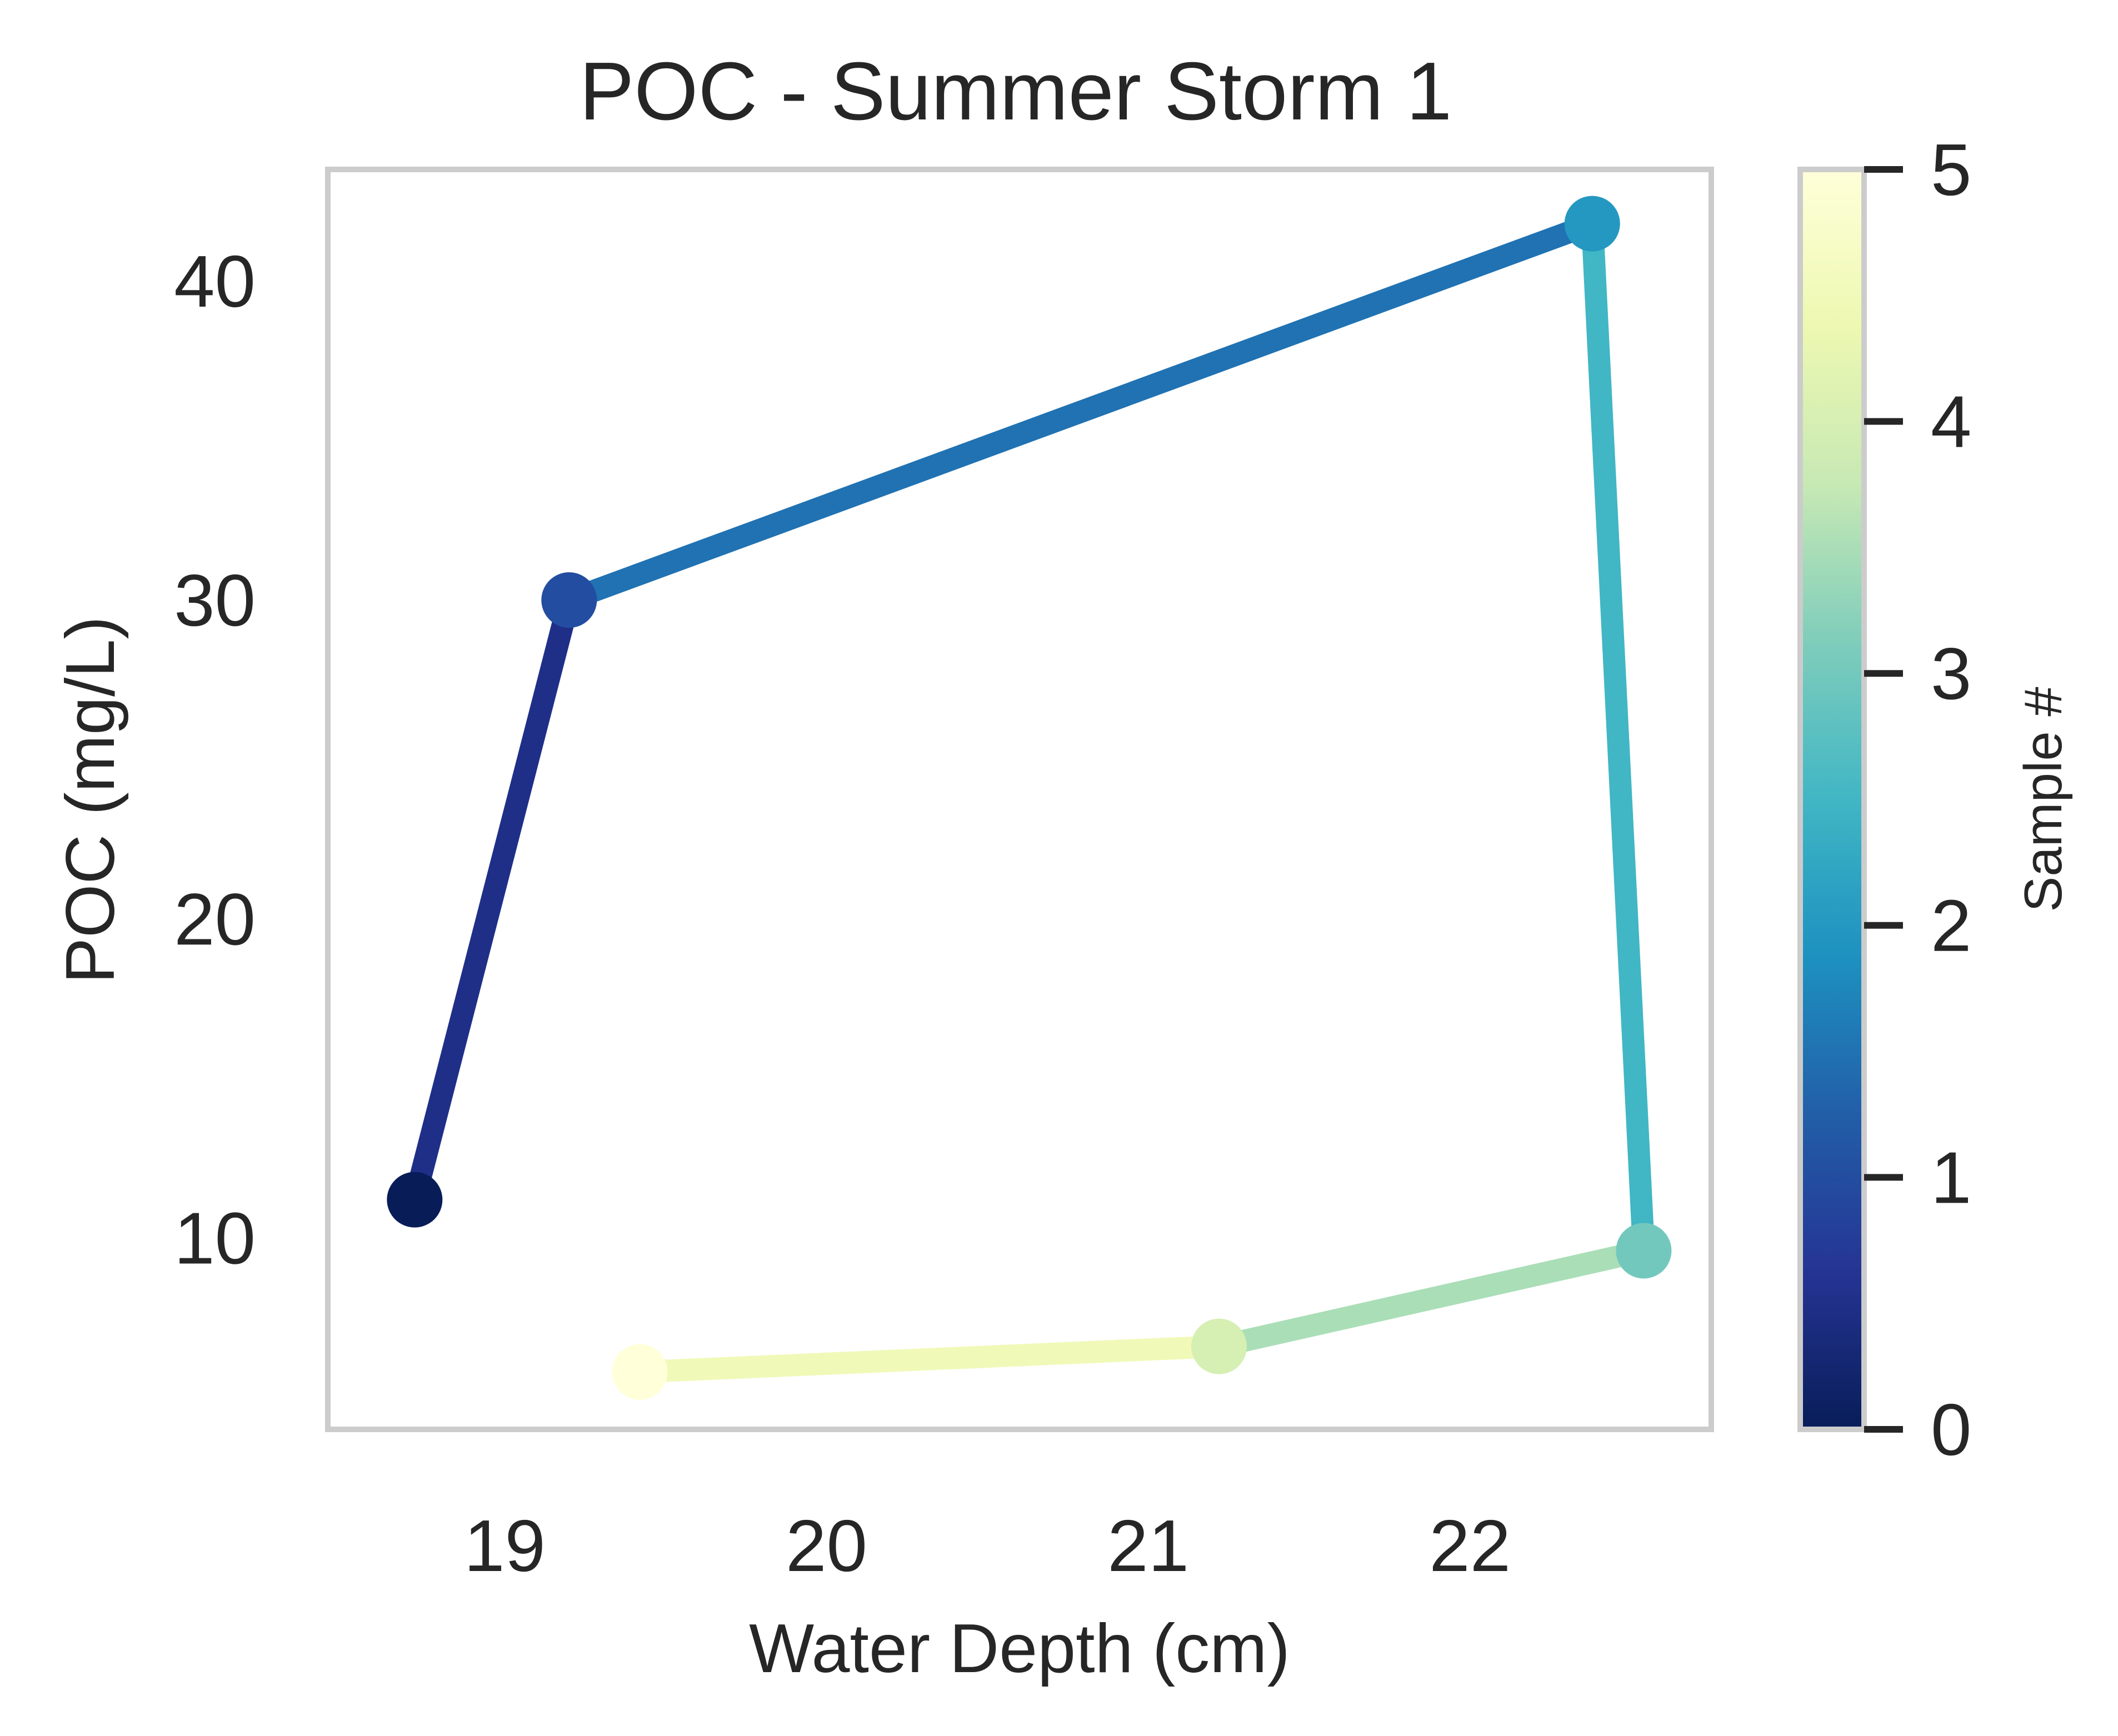 The image size is (2118, 1736). Describe the element at coordinates (505, 1546) in the screenshot. I see `x-tick-label: 19` at that location.